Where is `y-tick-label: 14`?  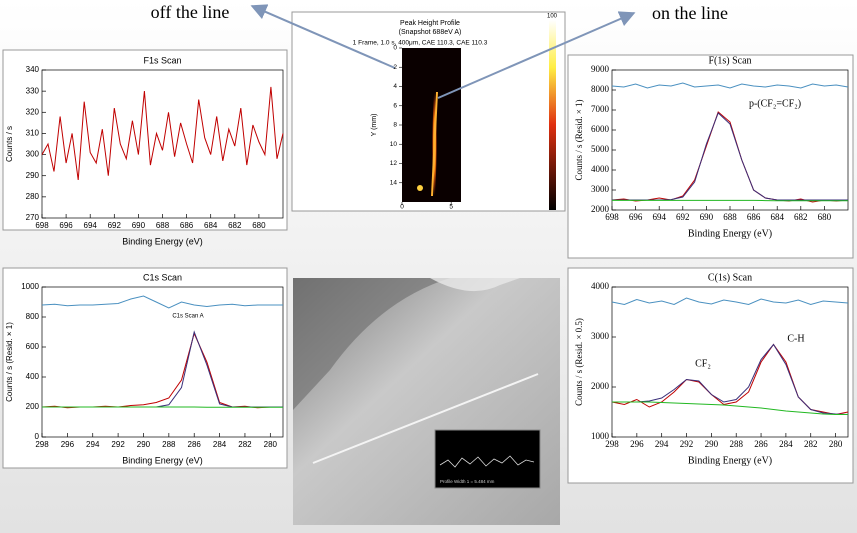 y-tick-label: 14 is located at coordinates (394, 182).